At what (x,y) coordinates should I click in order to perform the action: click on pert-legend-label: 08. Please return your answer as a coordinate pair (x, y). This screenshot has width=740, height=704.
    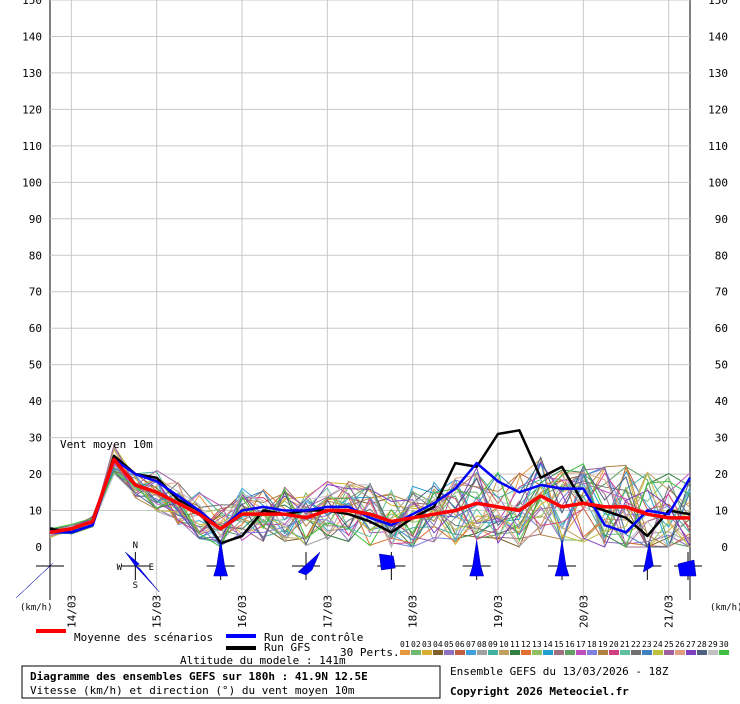
    Looking at the image, I should click on (482, 644).